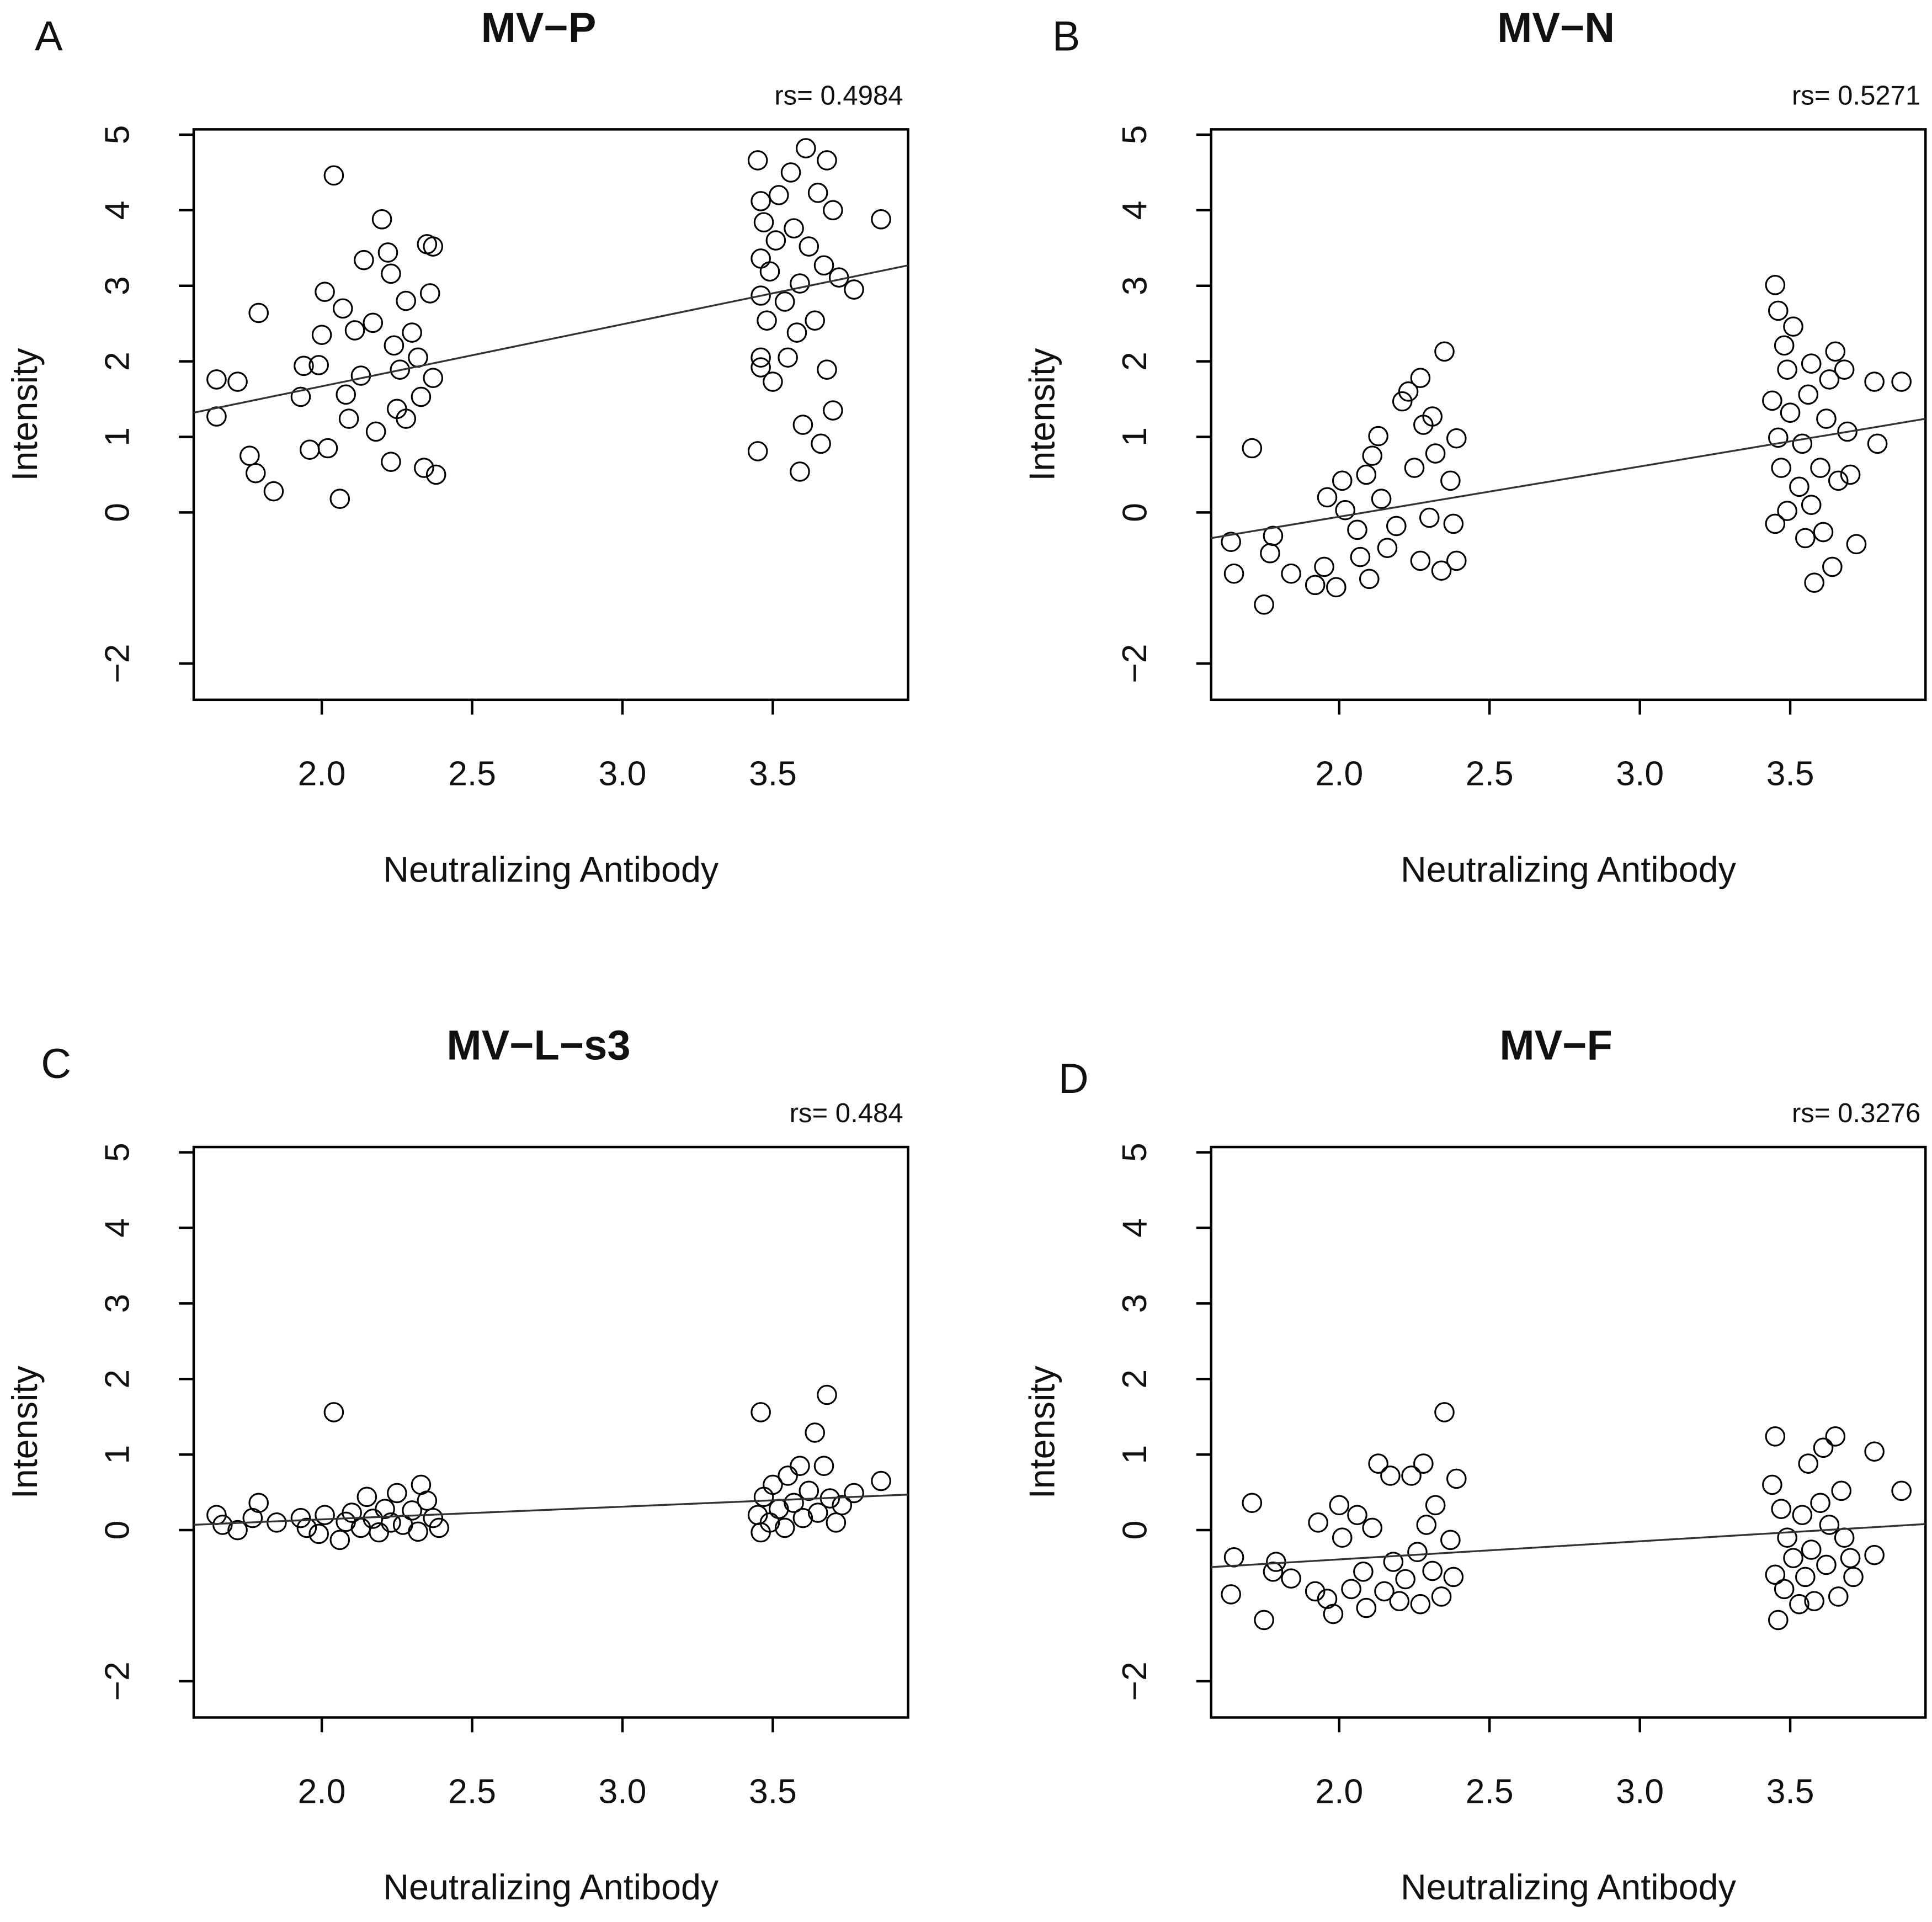 Image resolution: width=1932 pixels, height=1922 pixels. Describe the element at coordinates (539, 28) in the screenshot. I see `panel-title: MV−P` at that location.